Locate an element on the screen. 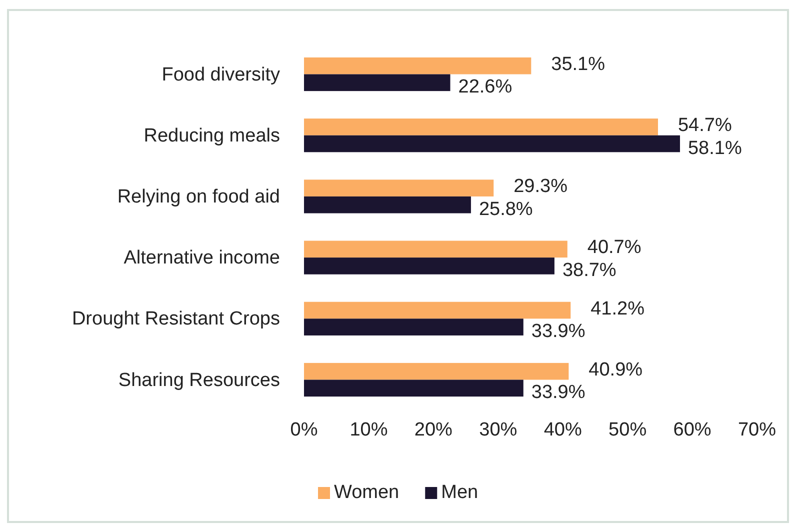  x-tick-label: 70% is located at coordinates (757, 429).